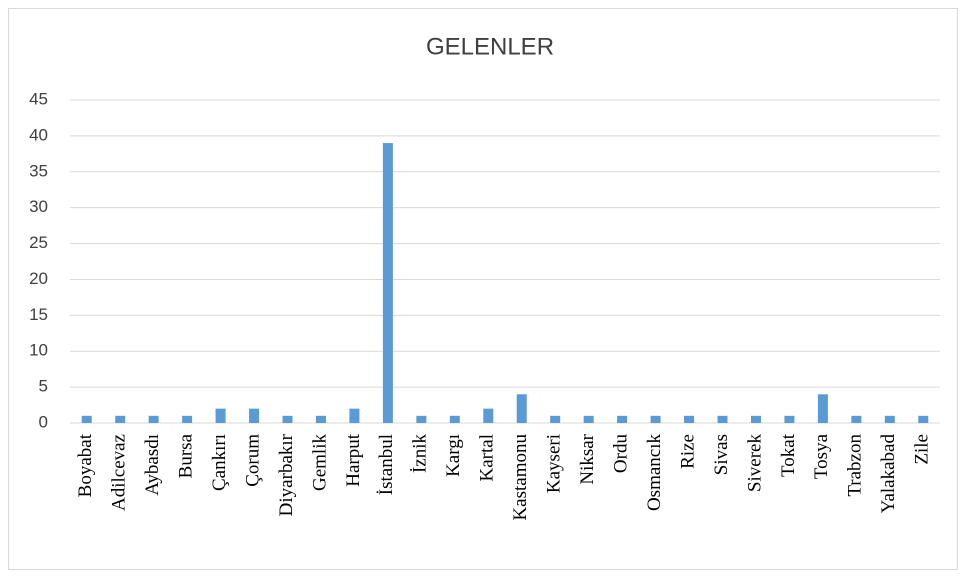 The width and height of the screenshot is (960, 576). Describe the element at coordinates (38, 278) in the screenshot. I see `y-tick-label: 20` at that location.